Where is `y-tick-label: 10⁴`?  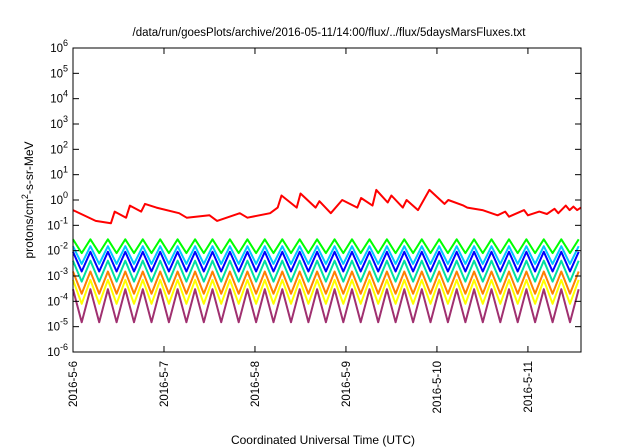 y-tick-label: 10⁴ is located at coordinates (59, 97).